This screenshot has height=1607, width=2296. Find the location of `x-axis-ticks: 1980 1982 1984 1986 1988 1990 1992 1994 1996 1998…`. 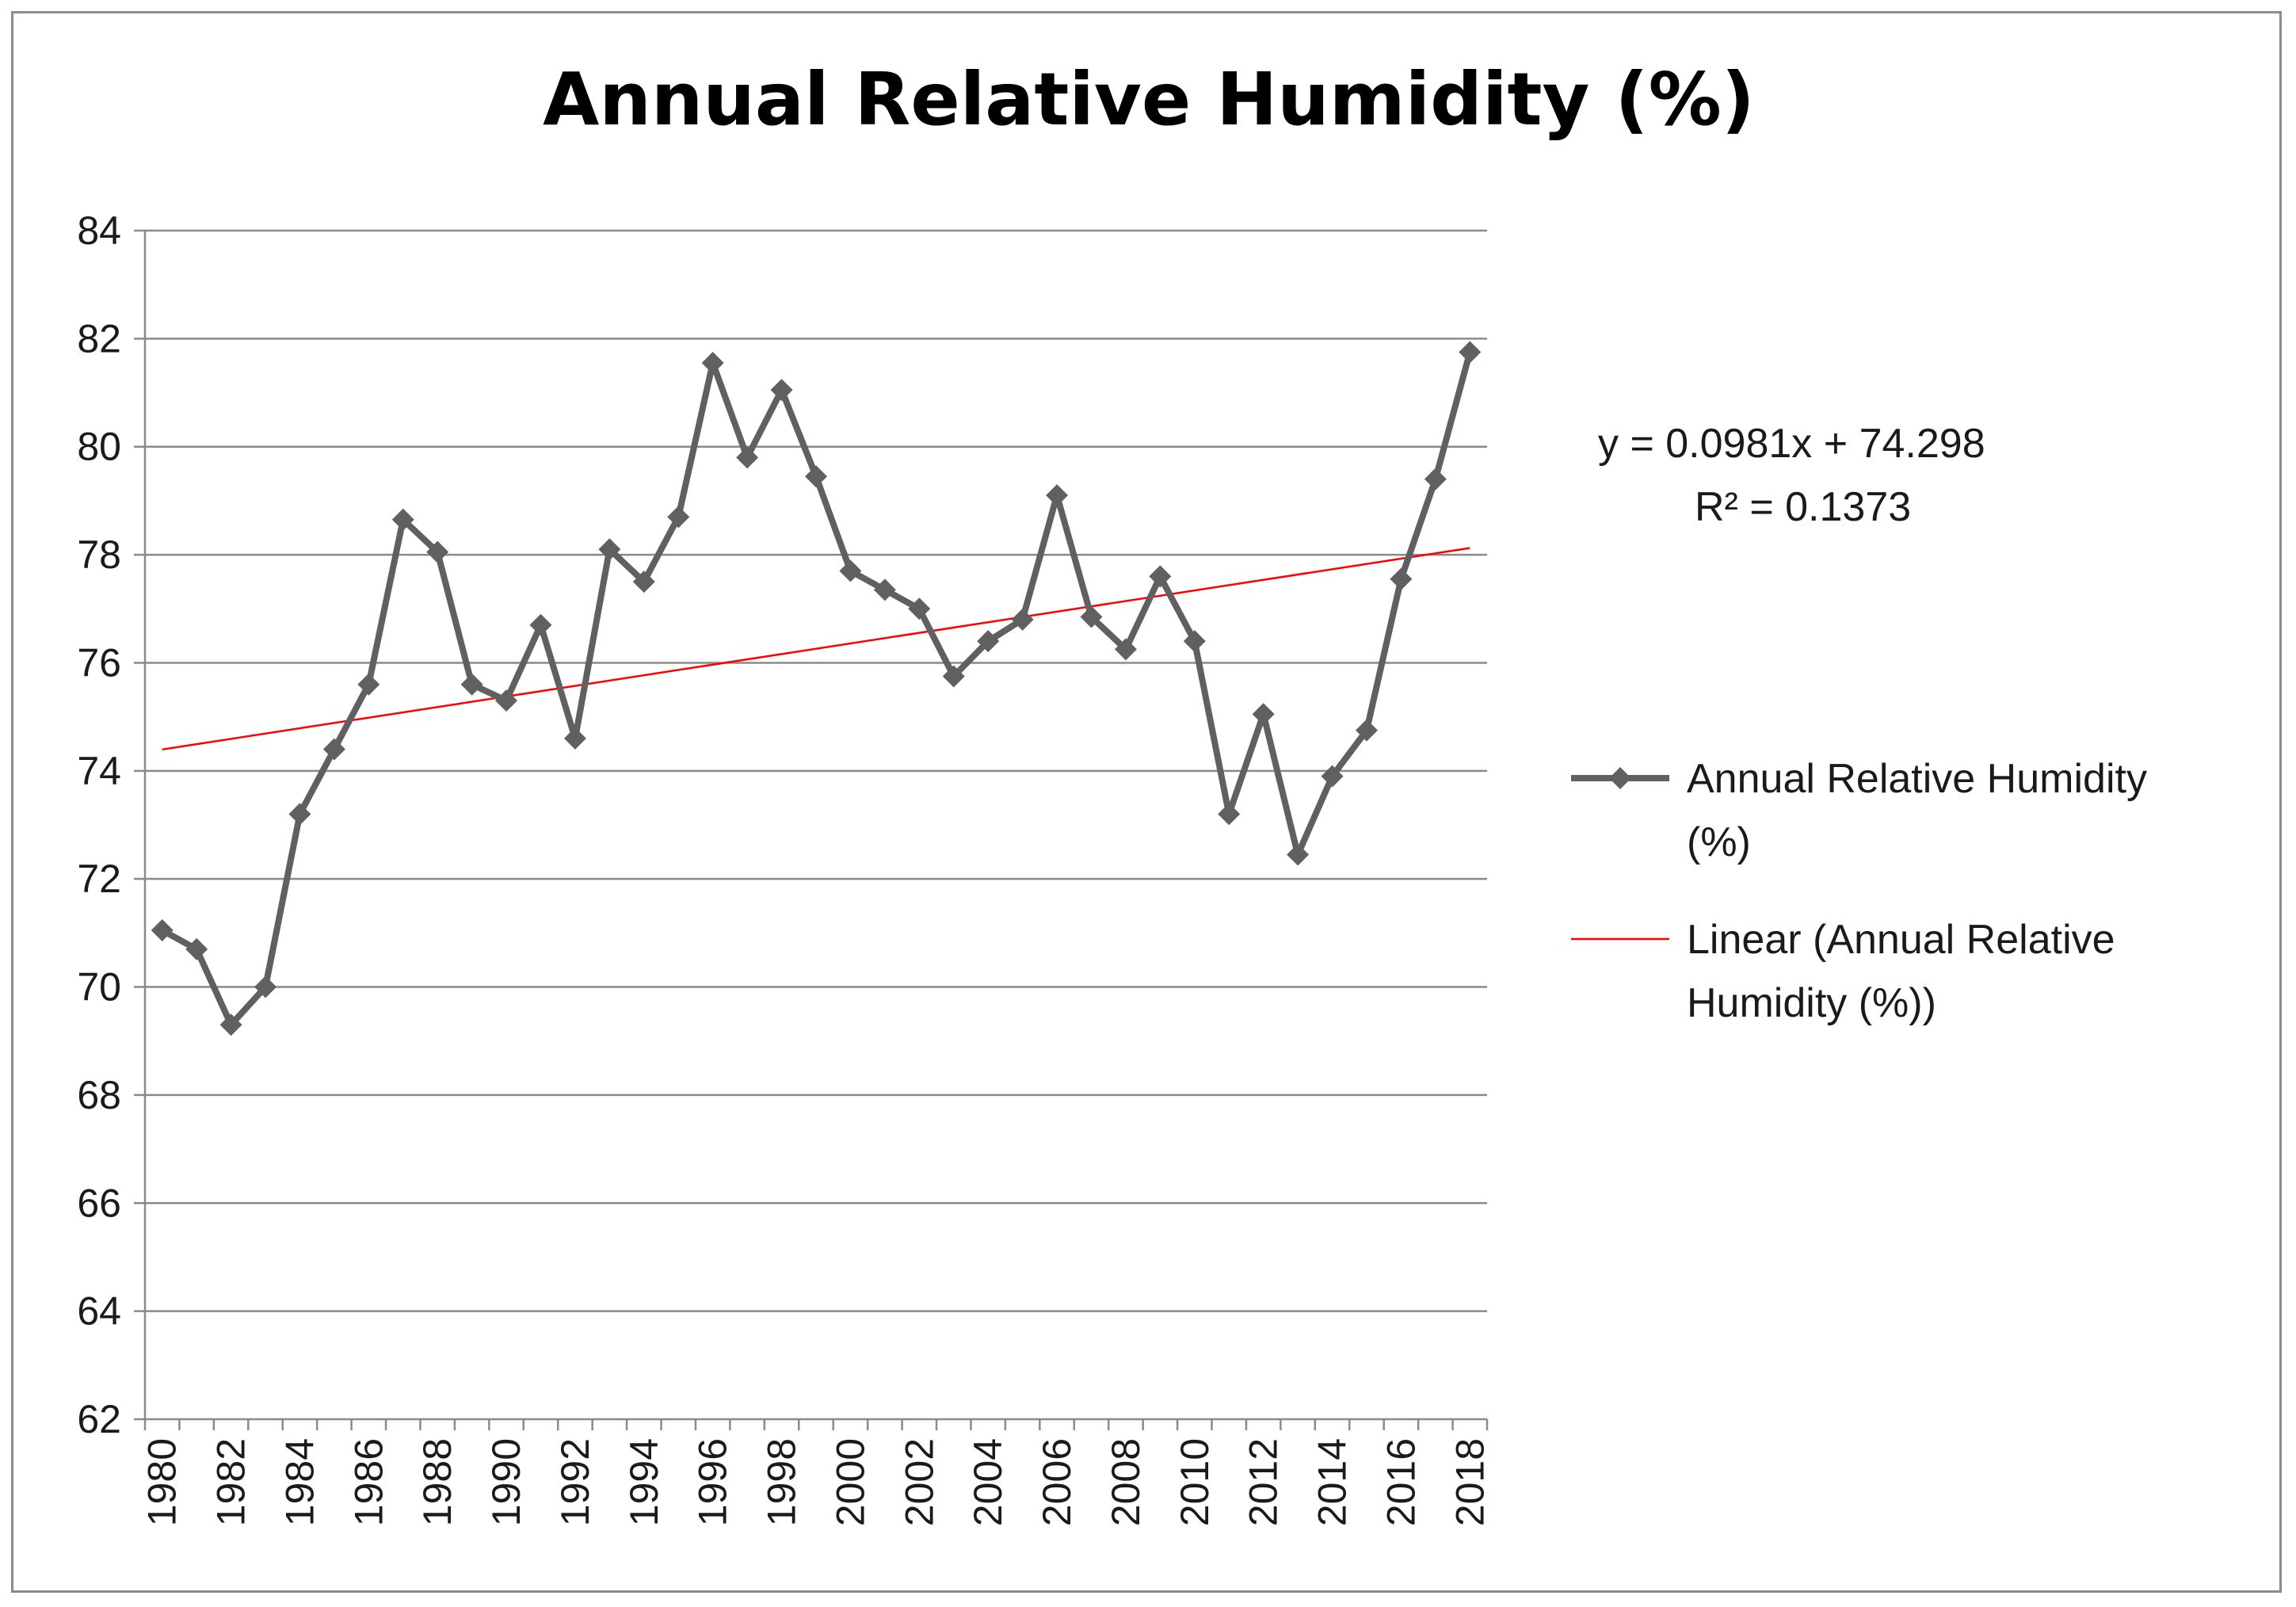

x-axis-ticks: 1980 1982 1984 1986 1988 1990 1992 1994 1996 1998… is located at coordinates (816, 1482).